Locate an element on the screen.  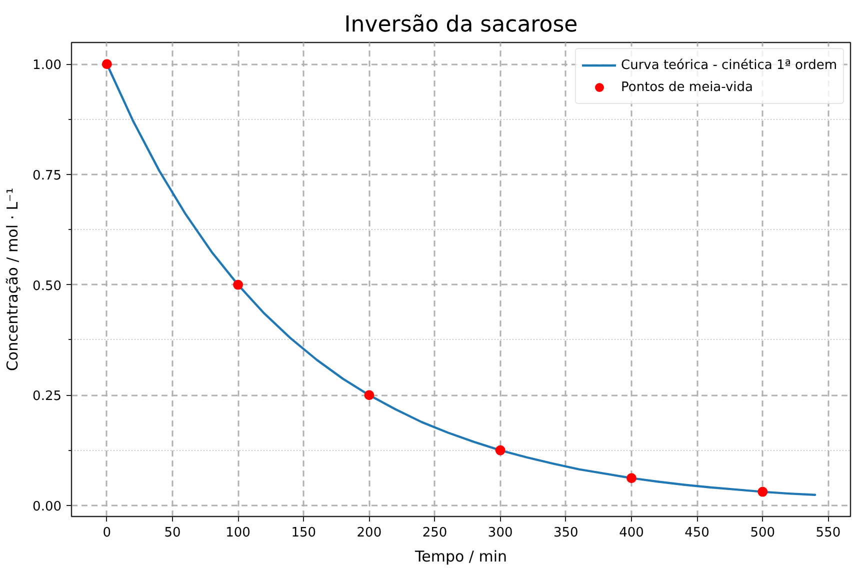
x-tick-label: 200 is located at coordinates (369, 533).